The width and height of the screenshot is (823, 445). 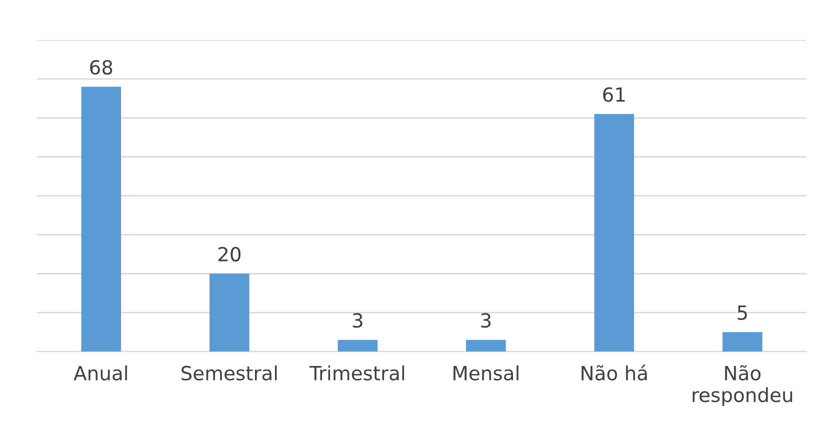 I want to click on x-tick-label: Semestral, so click(x=229, y=372).